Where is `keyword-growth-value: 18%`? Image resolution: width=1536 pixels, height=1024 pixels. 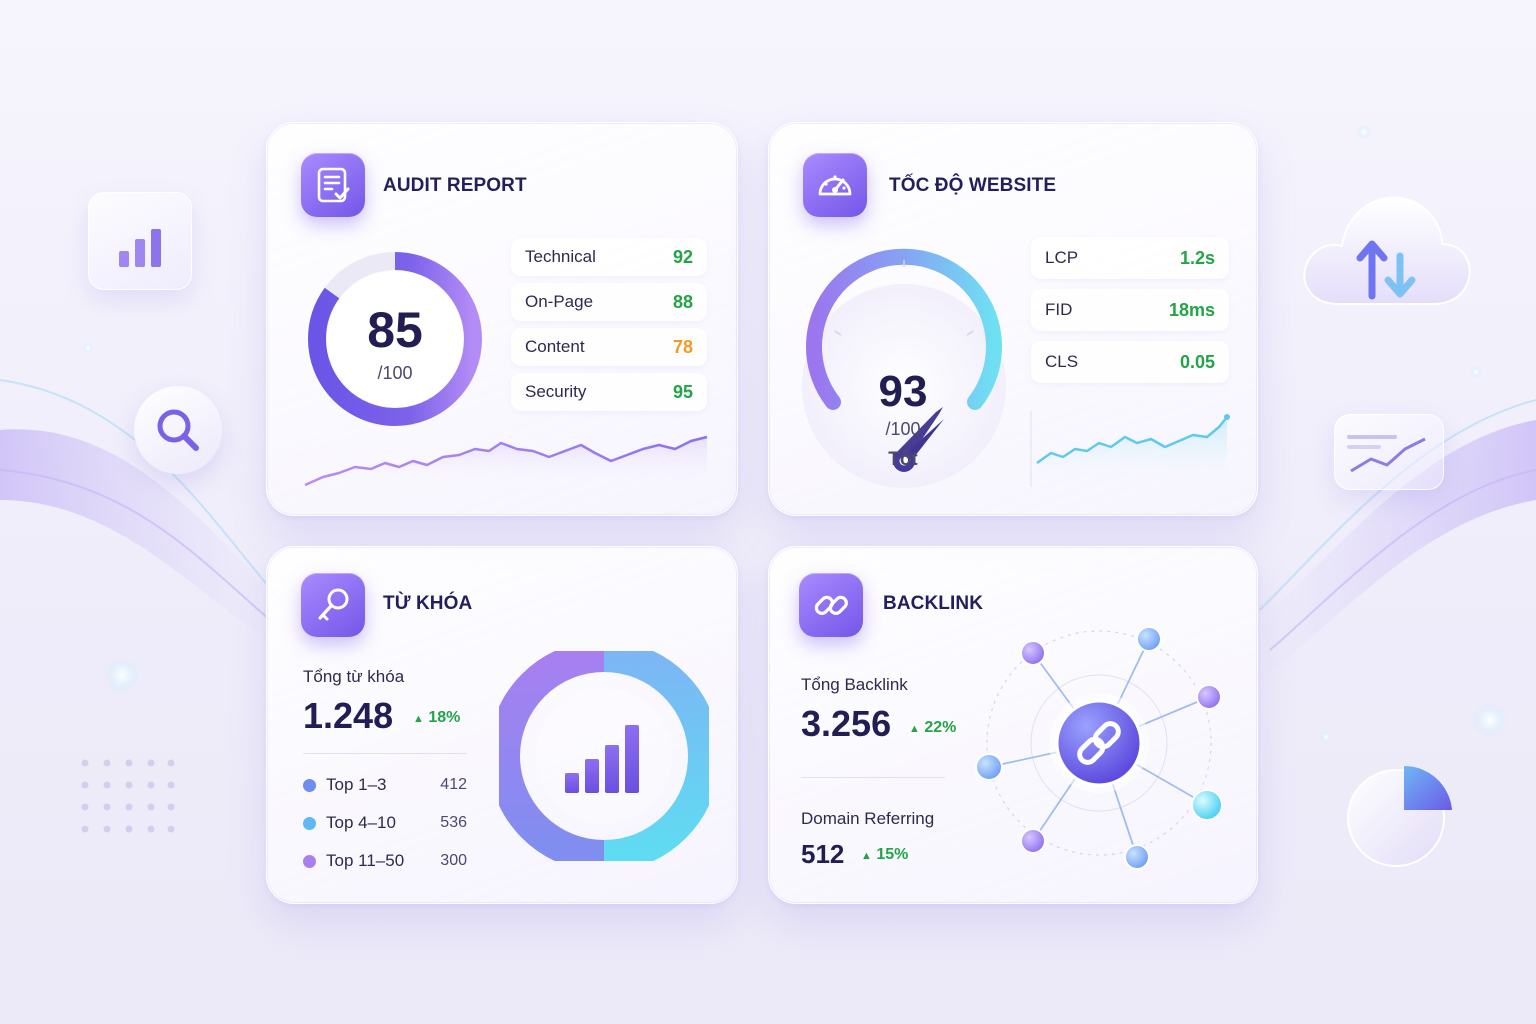
keyword-growth-value: 18% is located at coordinates (444, 717).